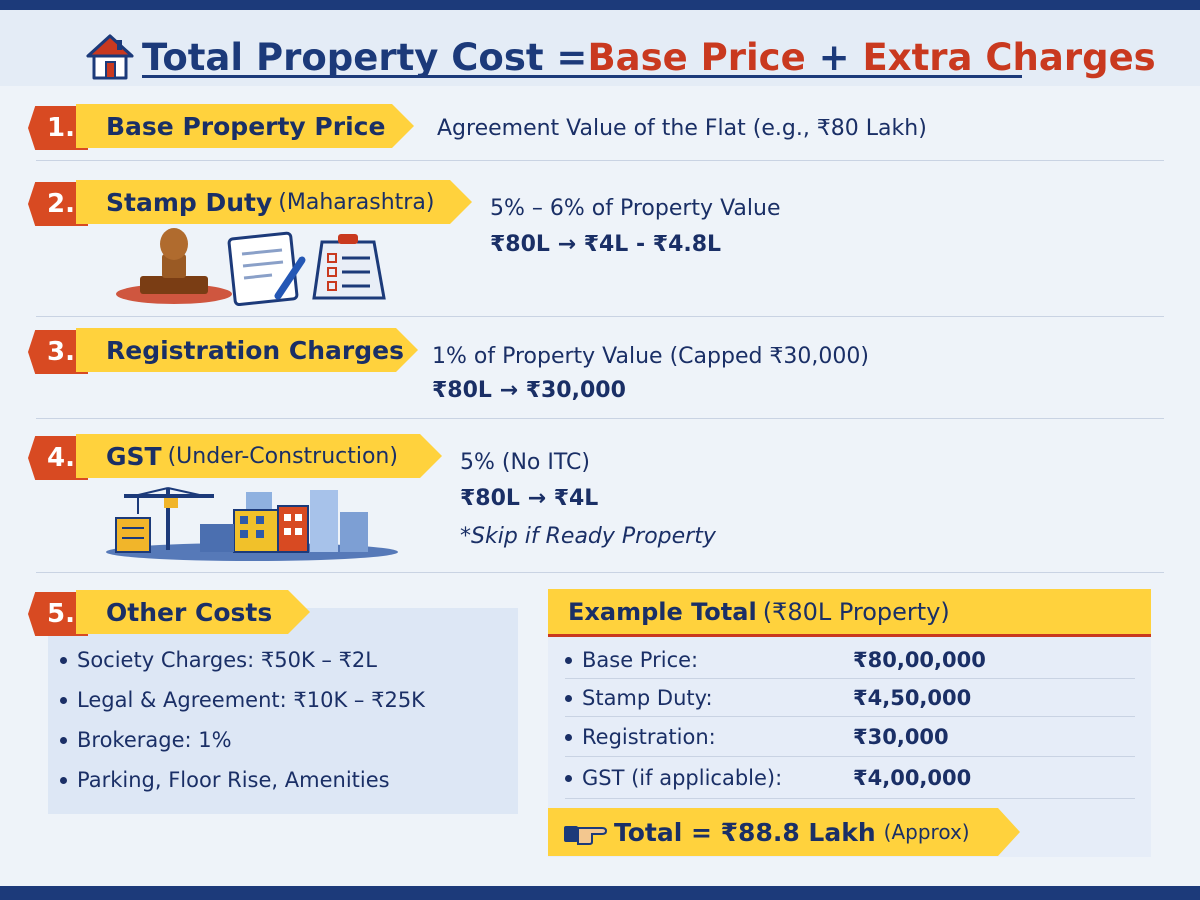  What do you see at coordinates (110, 57) in the screenshot?
I see `house-icon` at bounding box center [110, 57].